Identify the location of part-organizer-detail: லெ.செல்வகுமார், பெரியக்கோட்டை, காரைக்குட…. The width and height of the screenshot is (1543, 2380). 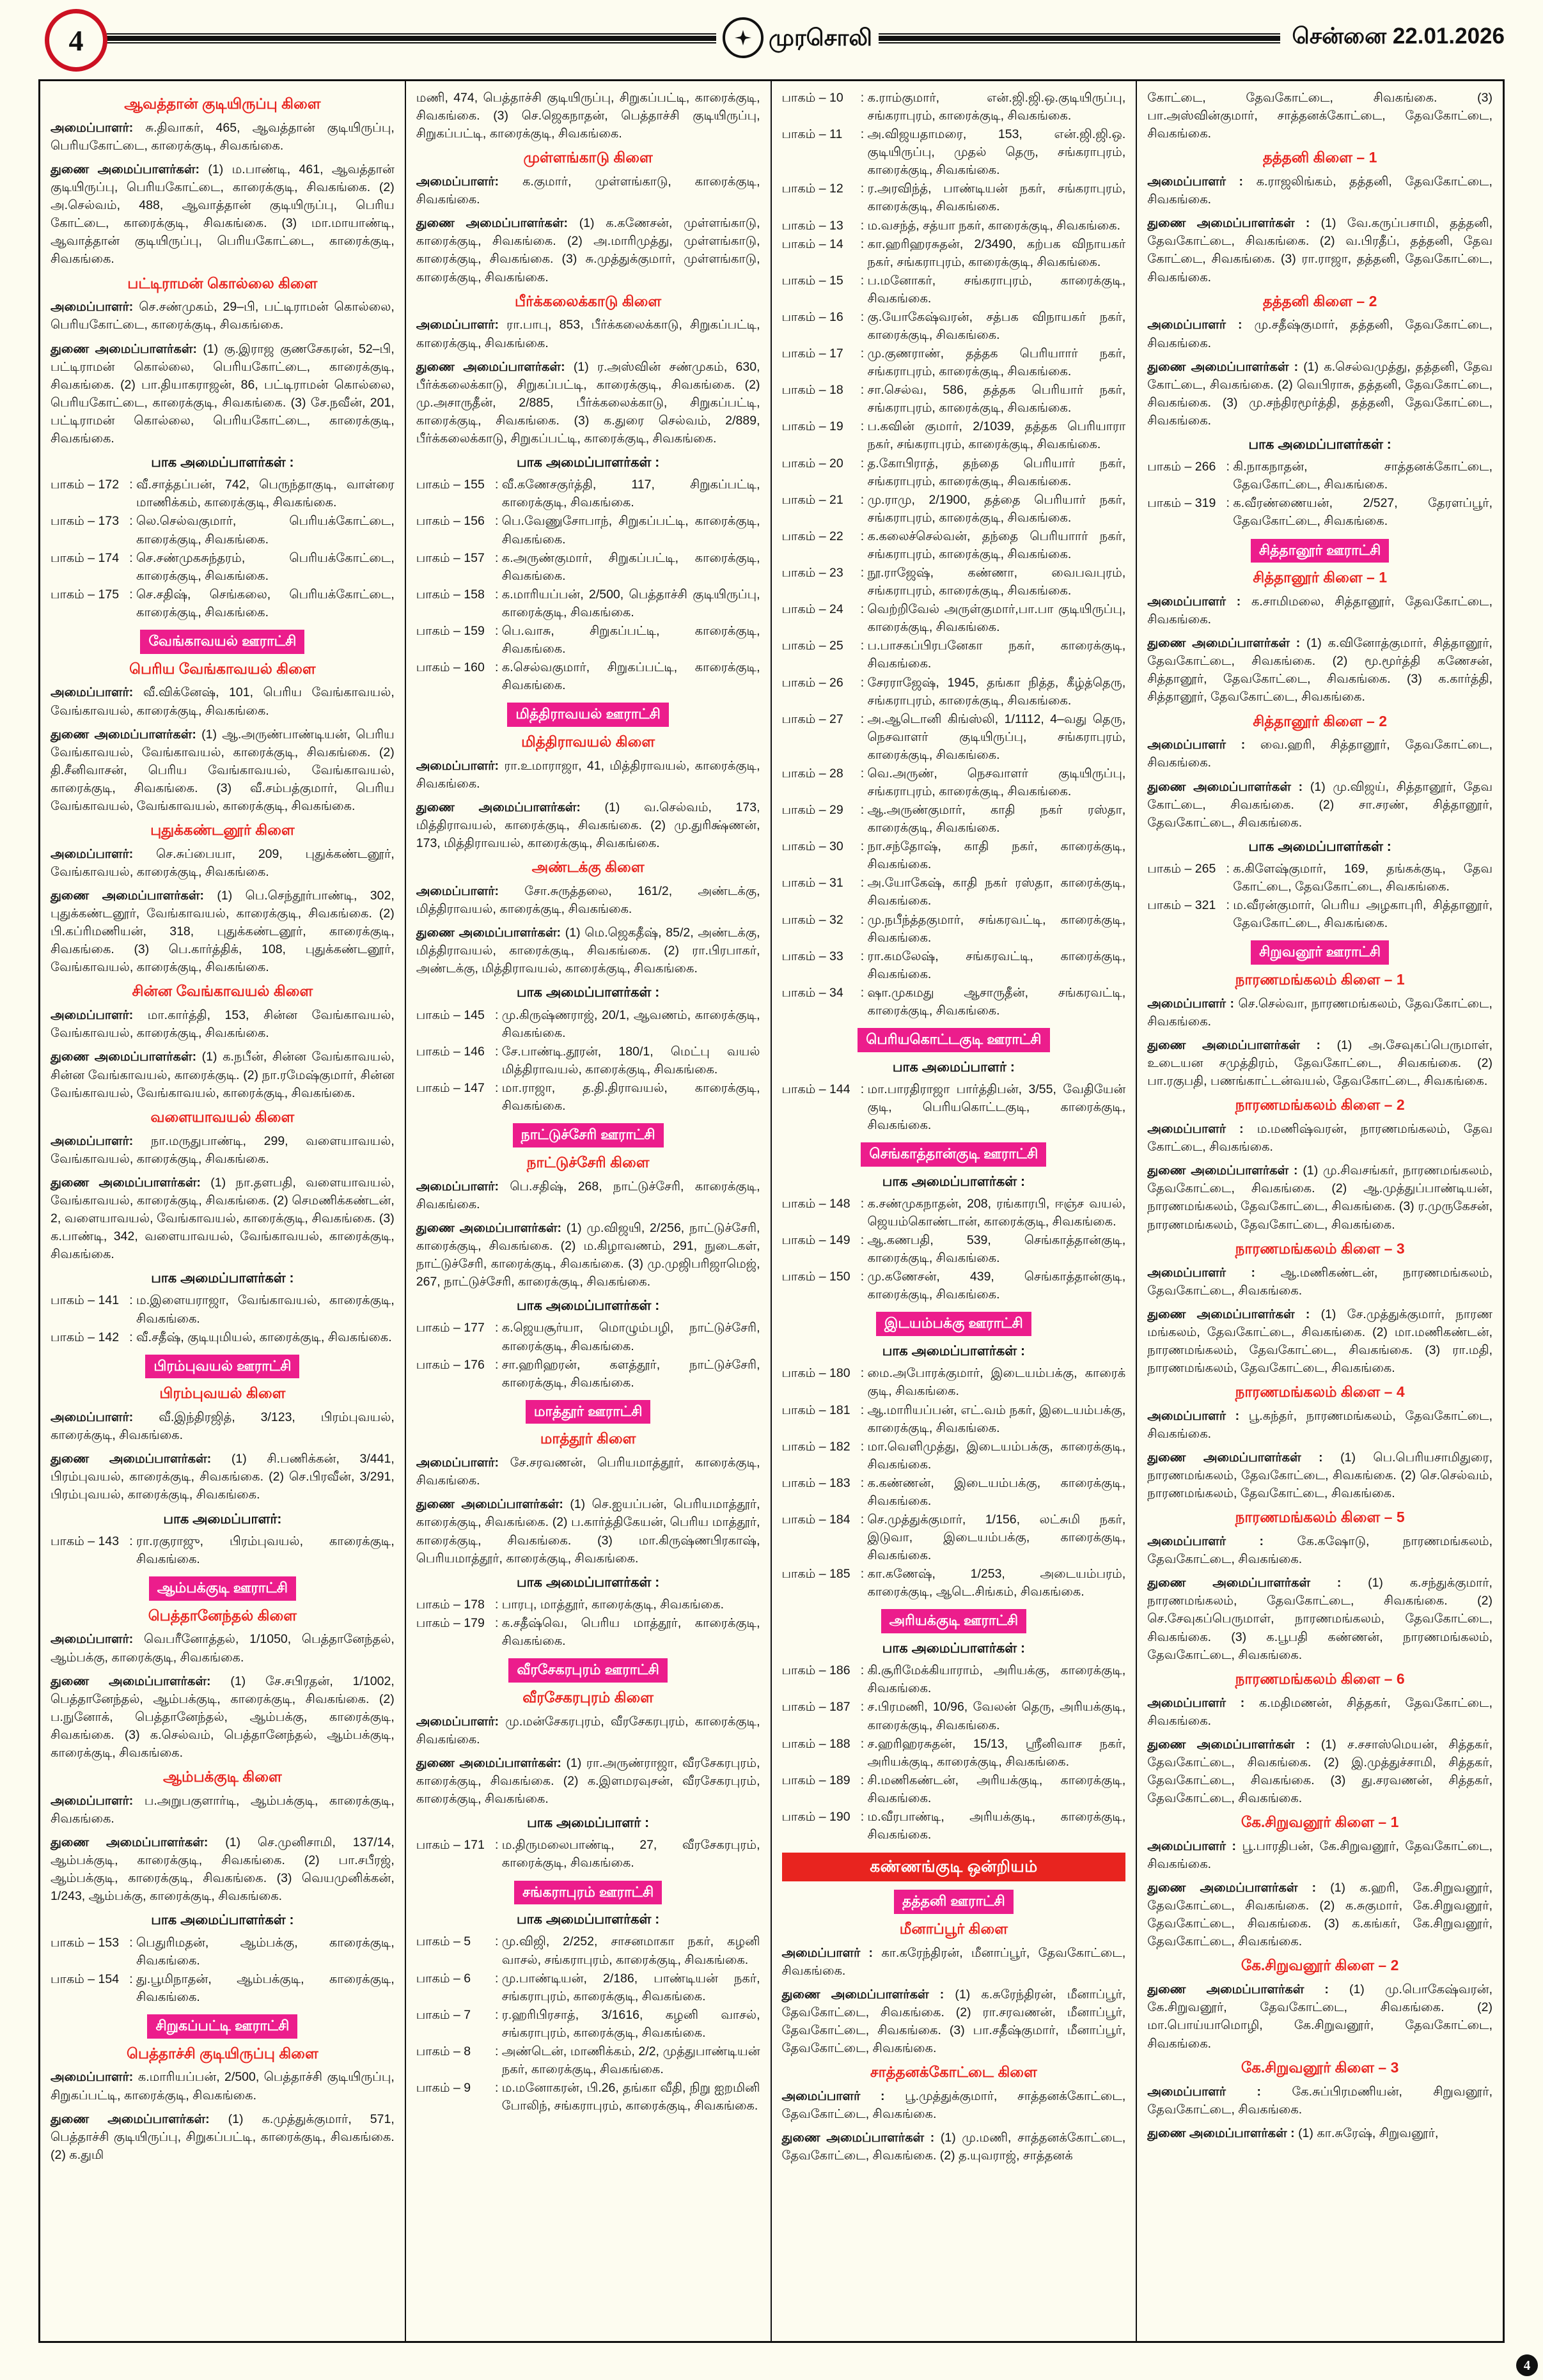
(265, 530).